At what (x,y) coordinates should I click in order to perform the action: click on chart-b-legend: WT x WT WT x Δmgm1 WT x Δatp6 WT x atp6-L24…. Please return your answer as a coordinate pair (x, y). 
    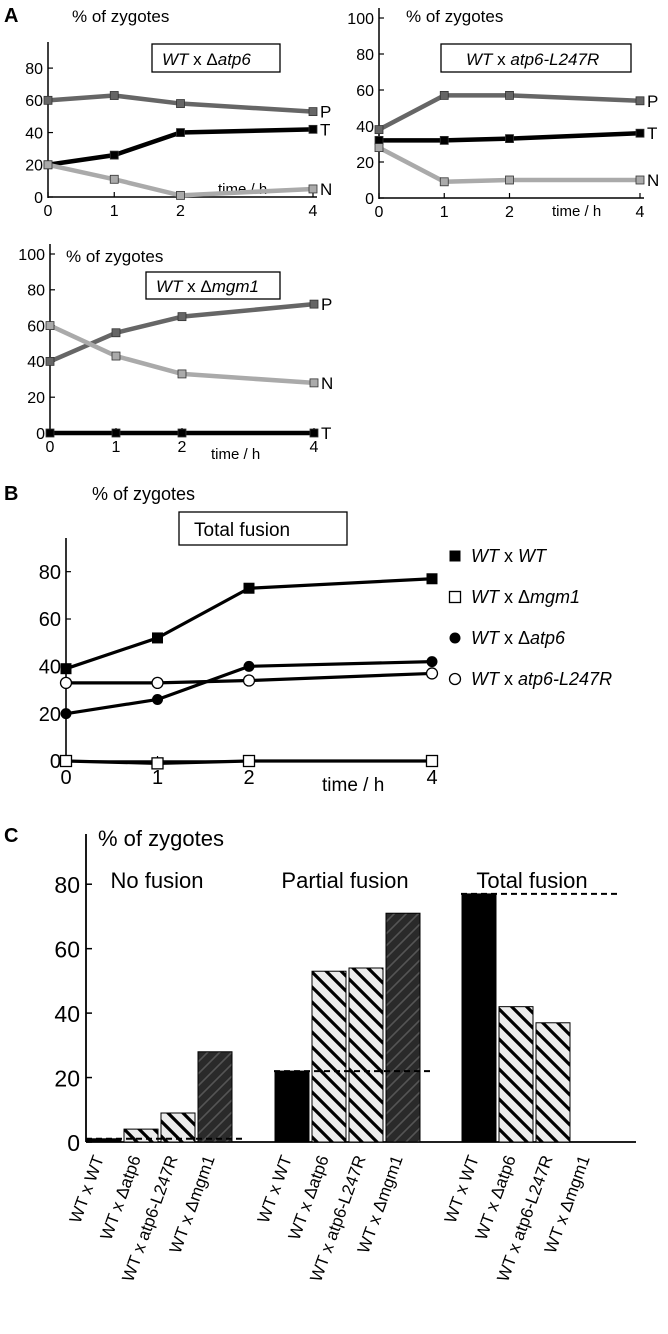
    Looking at the image, I should click on (530, 617).